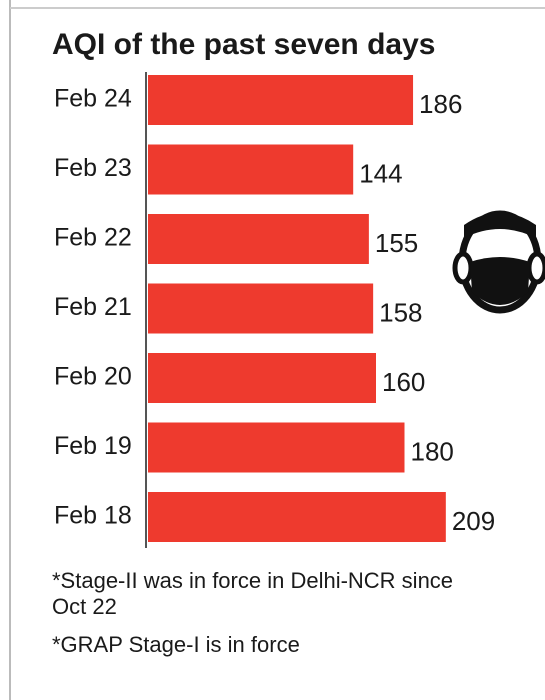 Image resolution: width=545 pixels, height=700 pixels. Describe the element at coordinates (176, 644) in the screenshot. I see `note: *GRAP Stage-I is in force` at that location.